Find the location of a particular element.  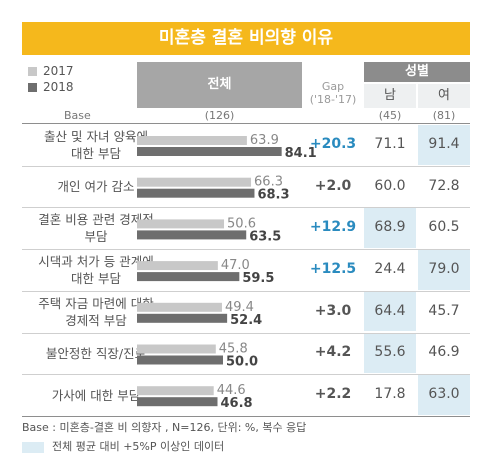

row-label: 출산 및 자녀 양육에 대한 부담 is located at coordinates (96, 145).